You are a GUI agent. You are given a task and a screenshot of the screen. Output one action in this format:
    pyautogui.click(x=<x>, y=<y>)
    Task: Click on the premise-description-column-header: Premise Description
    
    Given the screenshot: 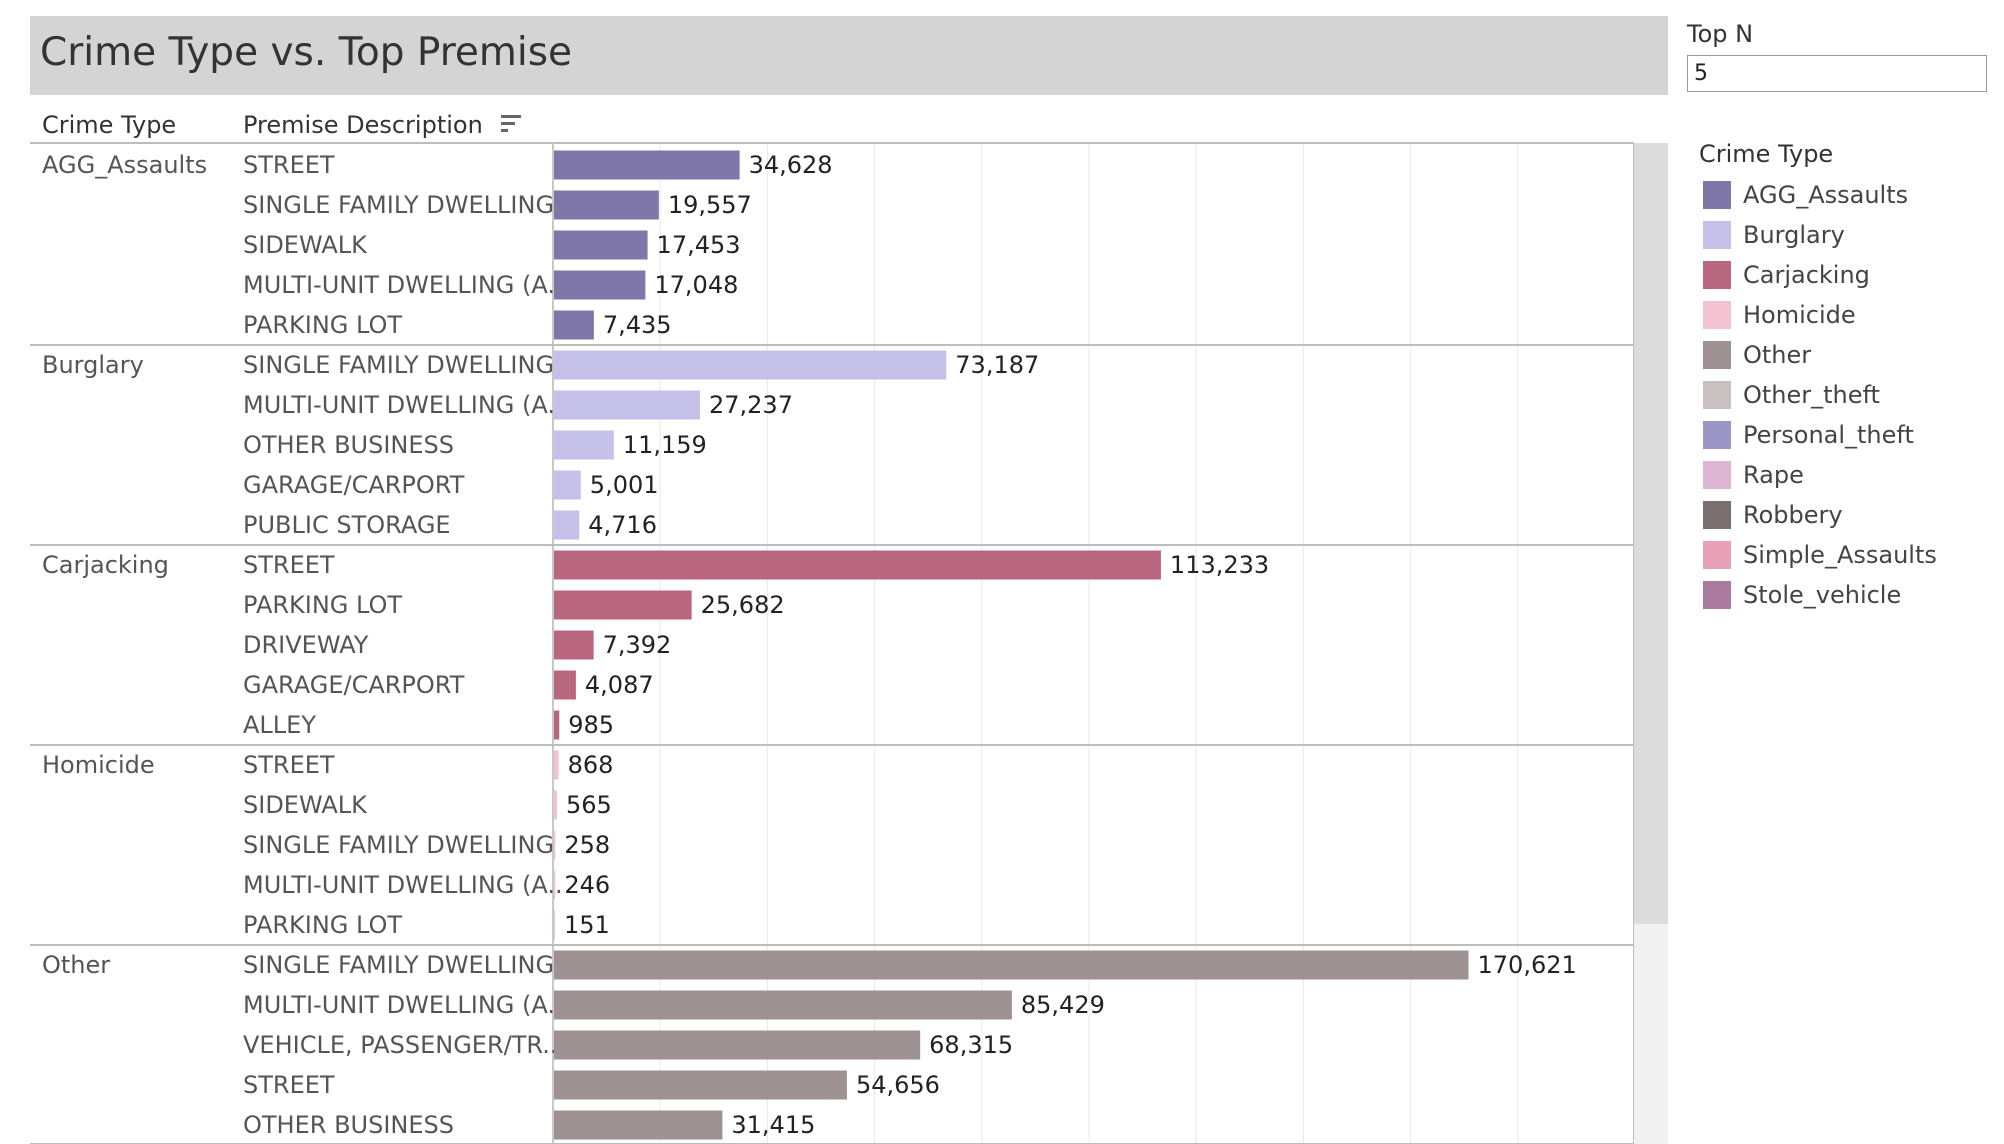 What is the action you would take?
    pyautogui.click(x=363, y=125)
    